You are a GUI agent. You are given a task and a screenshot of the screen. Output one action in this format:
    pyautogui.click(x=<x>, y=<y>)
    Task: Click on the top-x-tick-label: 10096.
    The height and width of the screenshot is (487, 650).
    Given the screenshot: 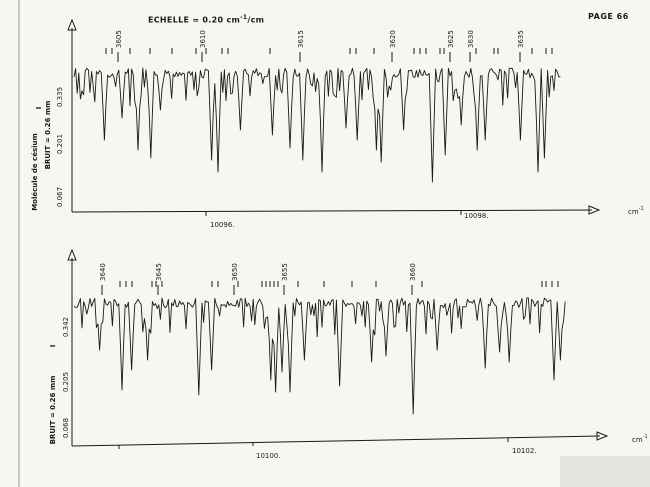 What is the action you would take?
    pyautogui.click(x=222, y=225)
    